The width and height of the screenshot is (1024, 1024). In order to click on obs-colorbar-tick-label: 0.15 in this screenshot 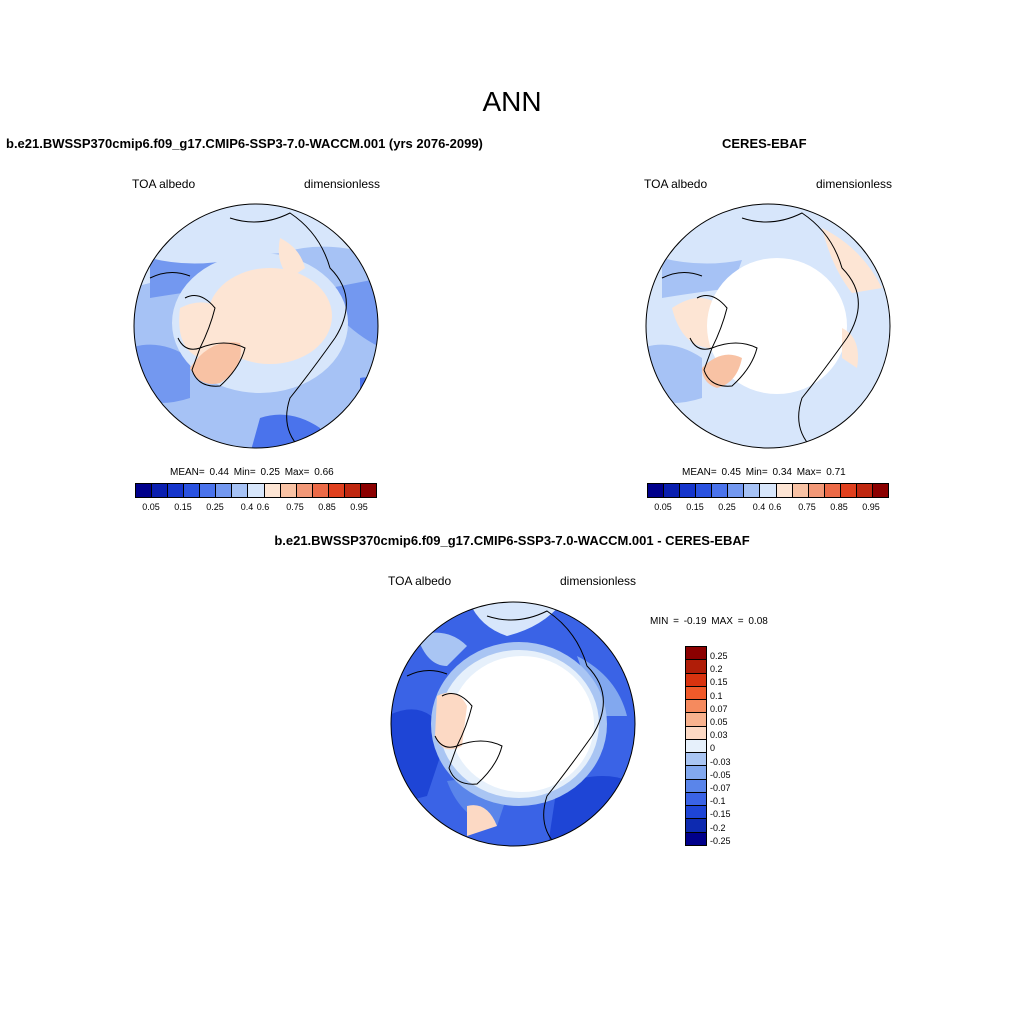, I will do `click(695, 507)`.